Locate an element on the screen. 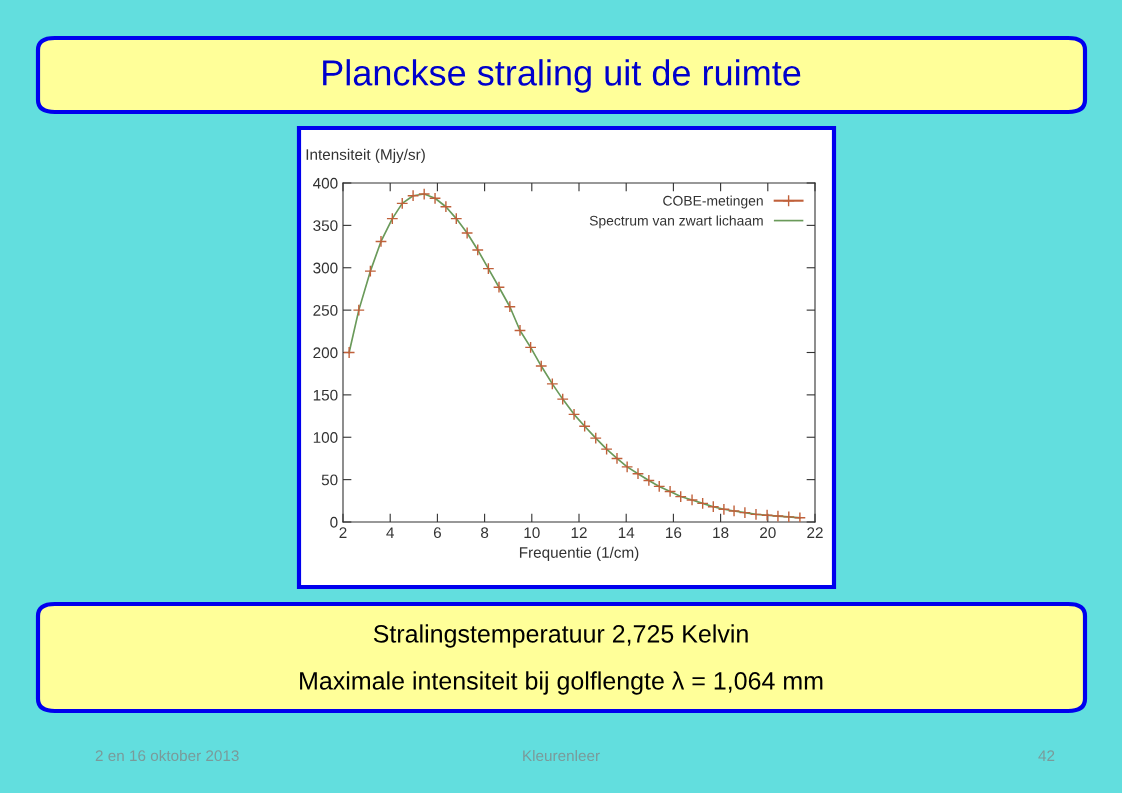  legend-label: Spectrum van zwart lichaam is located at coordinates (676, 222).